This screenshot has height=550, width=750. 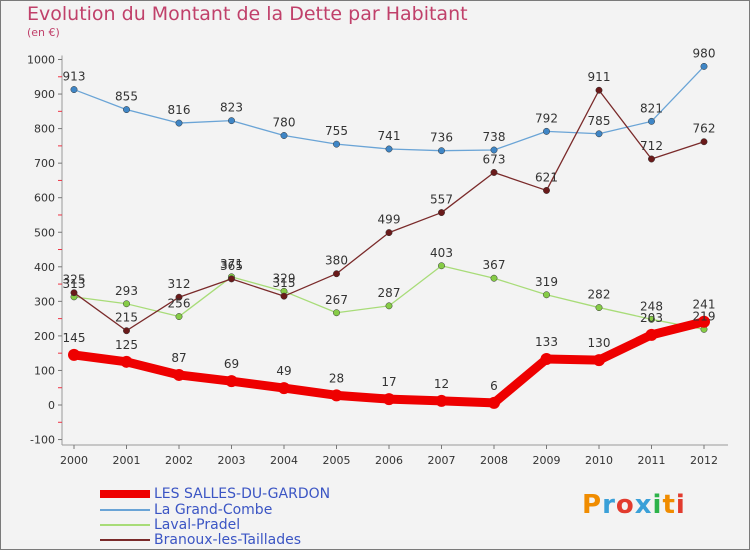 What do you see at coordinates (547, 460) in the screenshot?
I see `x-tick-label: 2009` at bounding box center [547, 460].